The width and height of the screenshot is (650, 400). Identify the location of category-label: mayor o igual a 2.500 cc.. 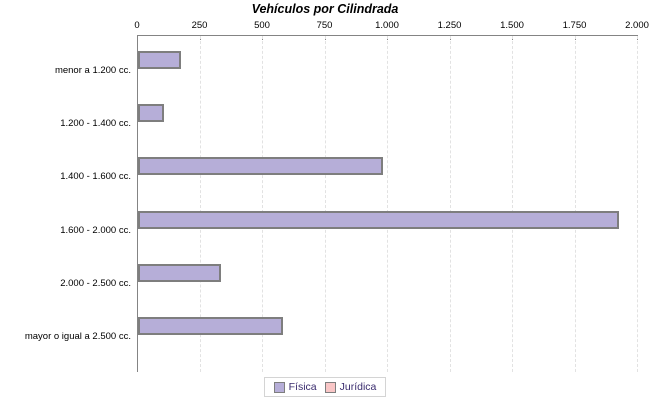
(77, 336).